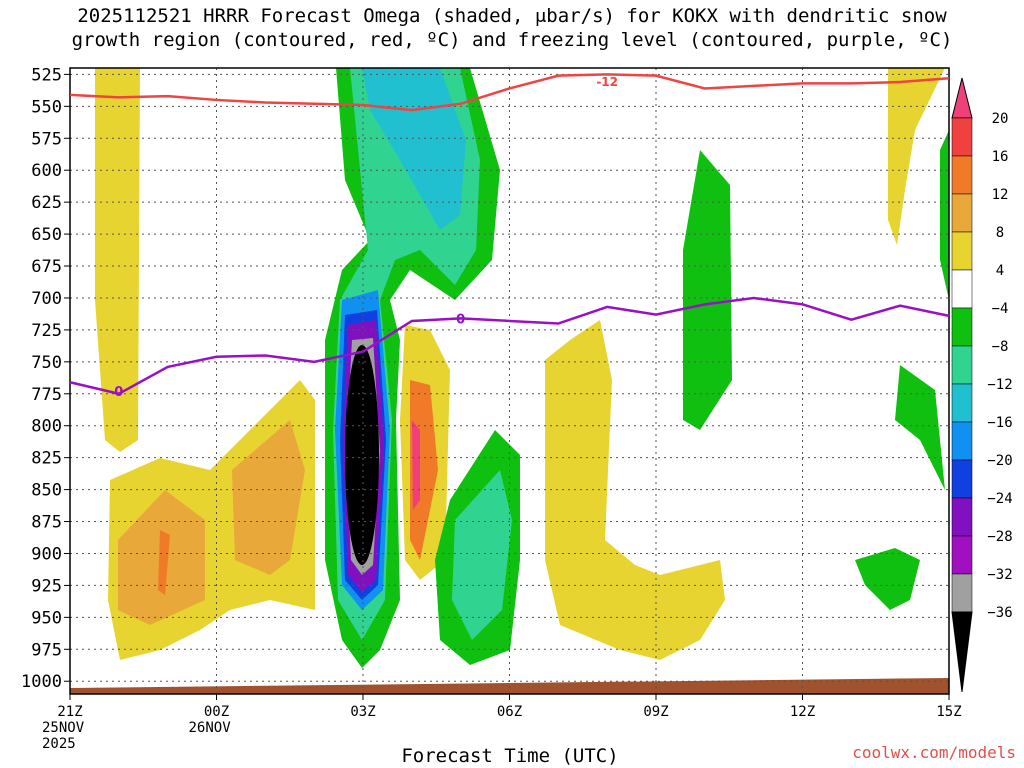 The width and height of the screenshot is (1024, 768). What do you see at coordinates (999, 385) in the screenshot?
I see `colorbar-label: −12` at bounding box center [999, 385].